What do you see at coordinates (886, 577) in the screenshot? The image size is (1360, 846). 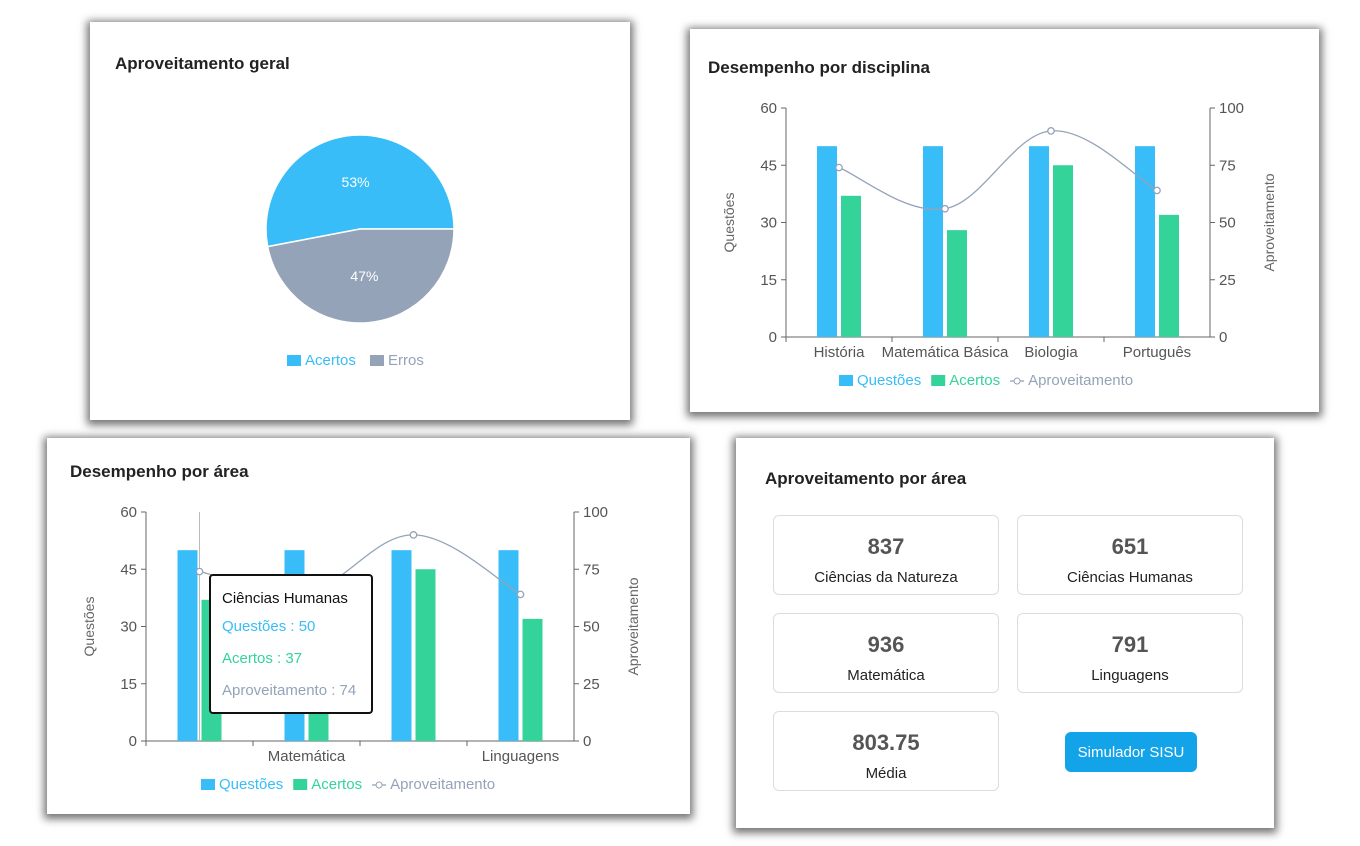 I see `stat-label: Ciências da Natureza` at bounding box center [886, 577].